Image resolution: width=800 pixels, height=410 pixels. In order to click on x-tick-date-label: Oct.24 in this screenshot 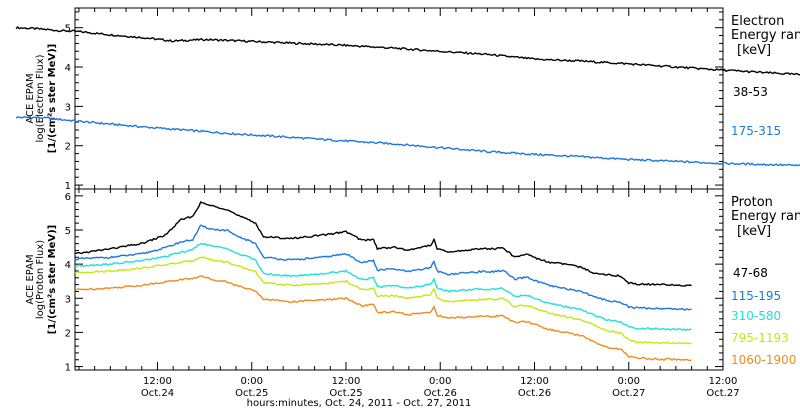, I will do `click(157, 393)`.